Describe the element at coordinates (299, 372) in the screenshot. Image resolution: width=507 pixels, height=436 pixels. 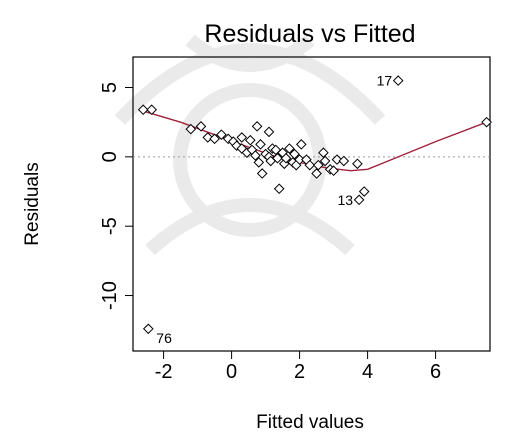
I see `x-tick-label: 2` at that location.